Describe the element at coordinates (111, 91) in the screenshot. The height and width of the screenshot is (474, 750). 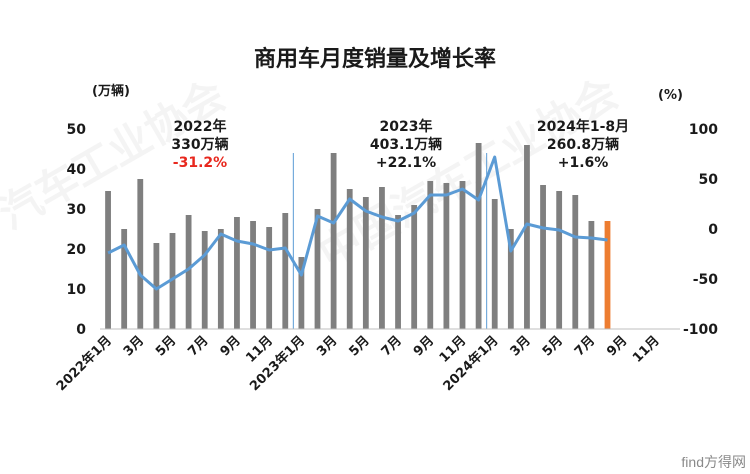
I see `y-left-unit-label: (万辆)` at that location.